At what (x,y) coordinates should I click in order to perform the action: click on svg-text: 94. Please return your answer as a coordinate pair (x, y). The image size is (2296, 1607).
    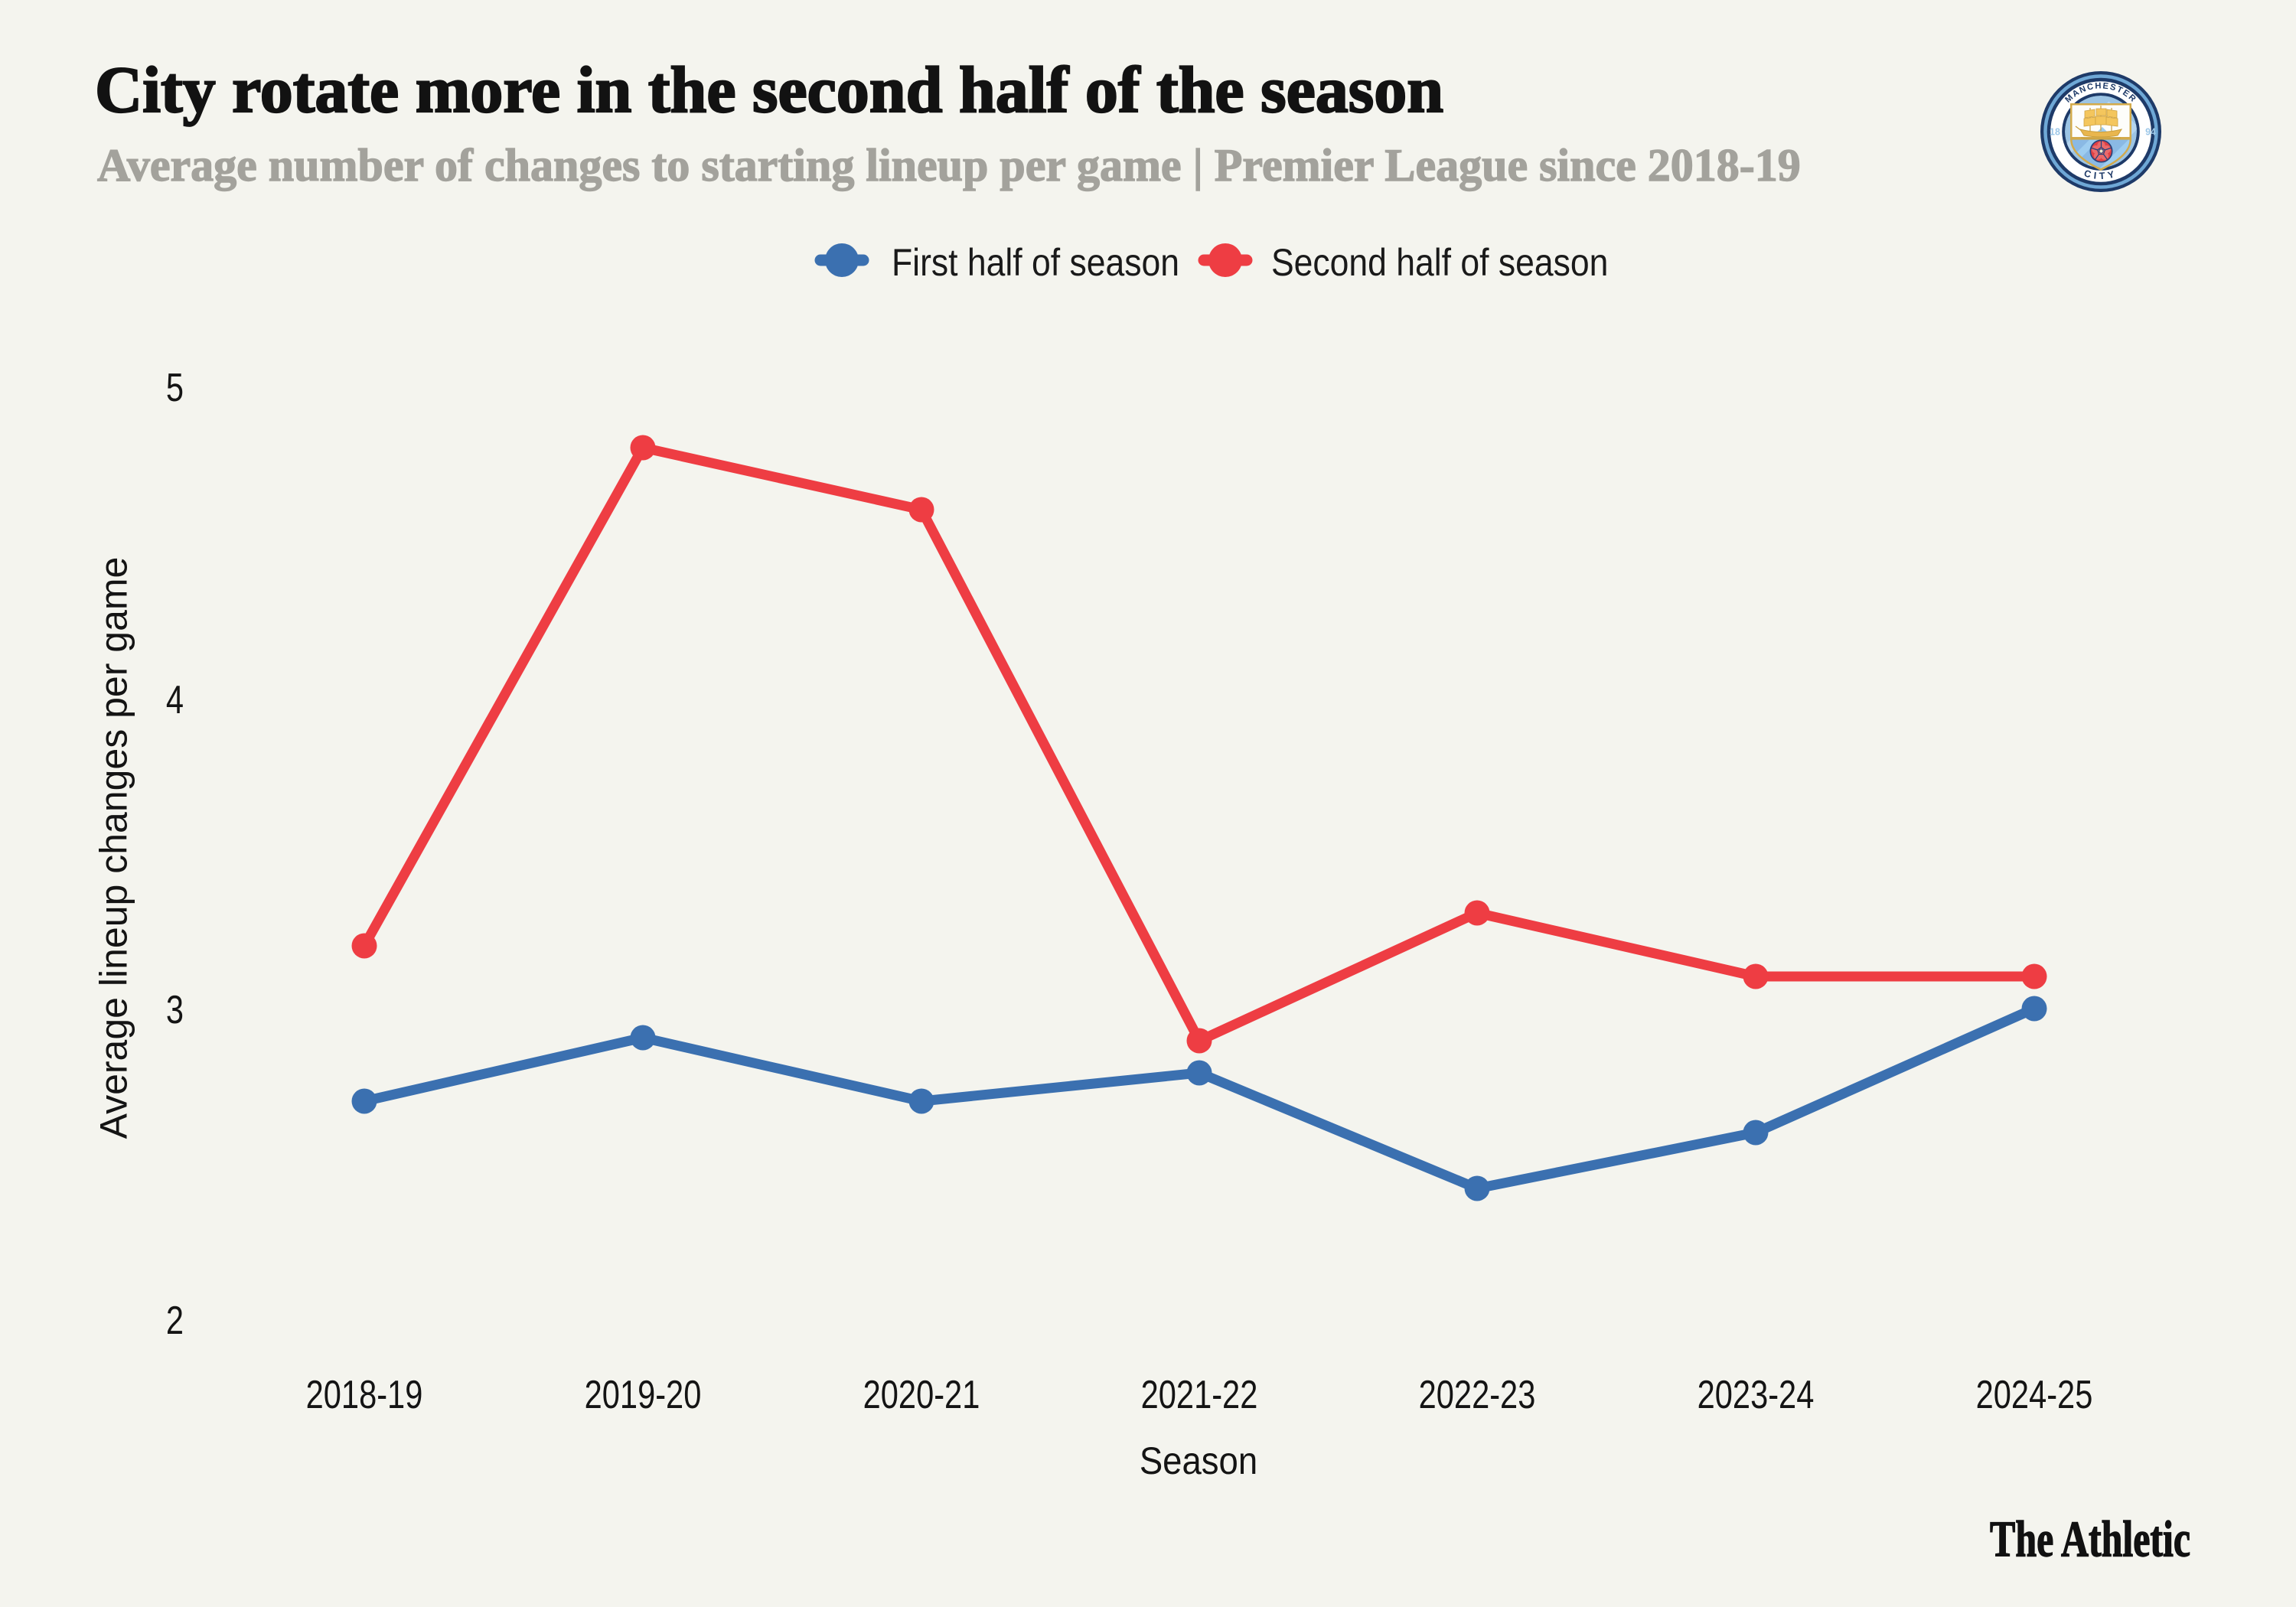
    Looking at the image, I should click on (2150, 132).